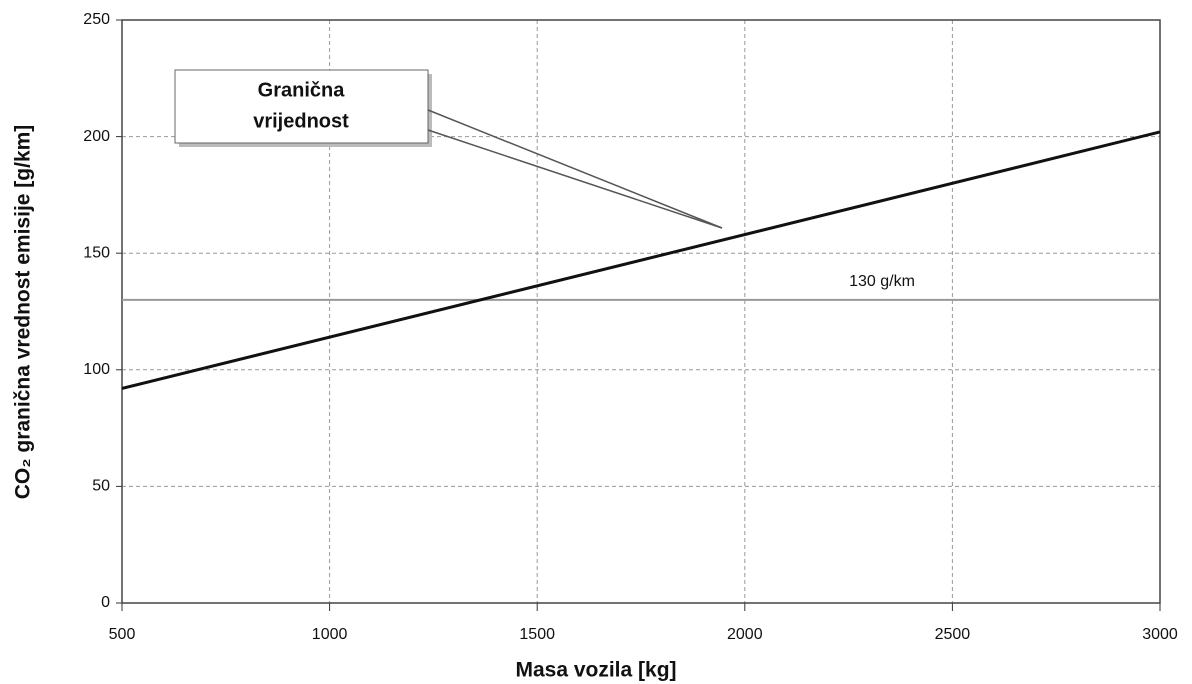 Image resolution: width=1192 pixels, height=684 pixels. I want to click on x-axis-label: Masa vozila [kg], so click(595, 670).